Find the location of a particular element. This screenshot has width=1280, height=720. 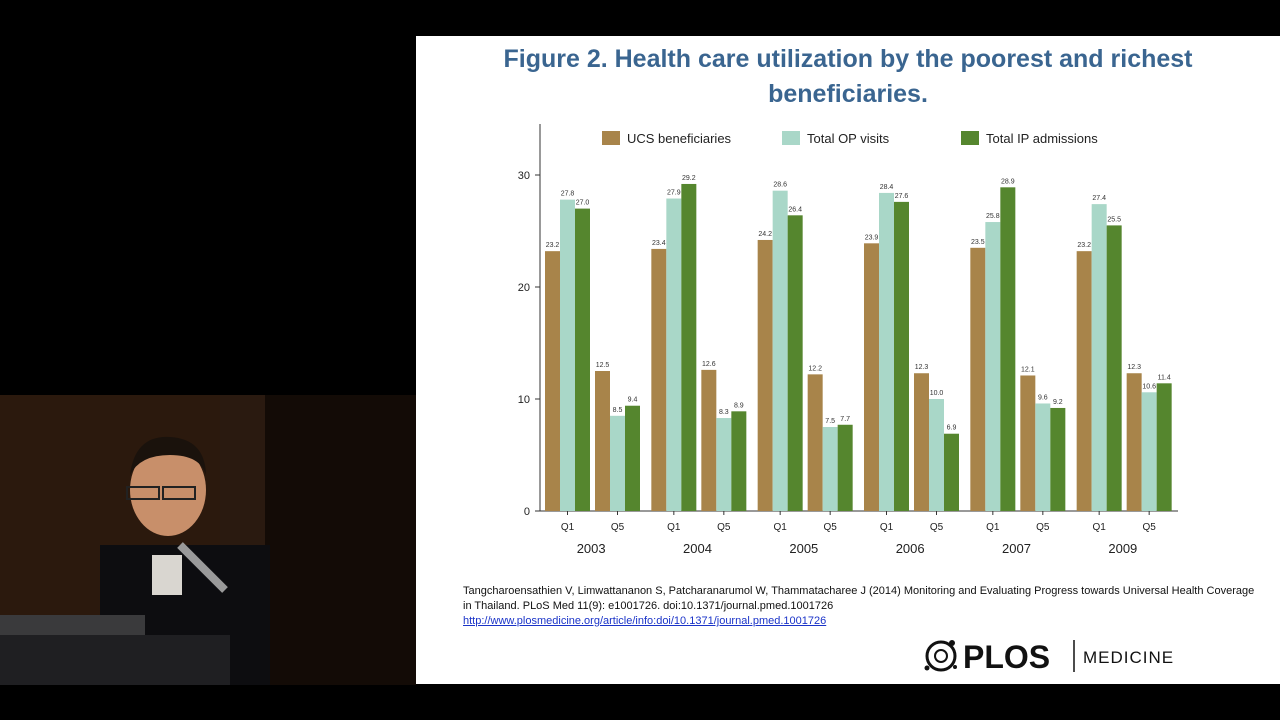

speaker-image is located at coordinates (208, 540).